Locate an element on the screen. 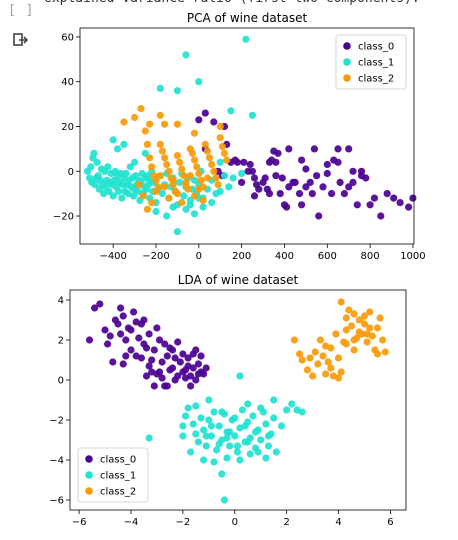  y-tick-label: 60 is located at coordinates (67, 37).